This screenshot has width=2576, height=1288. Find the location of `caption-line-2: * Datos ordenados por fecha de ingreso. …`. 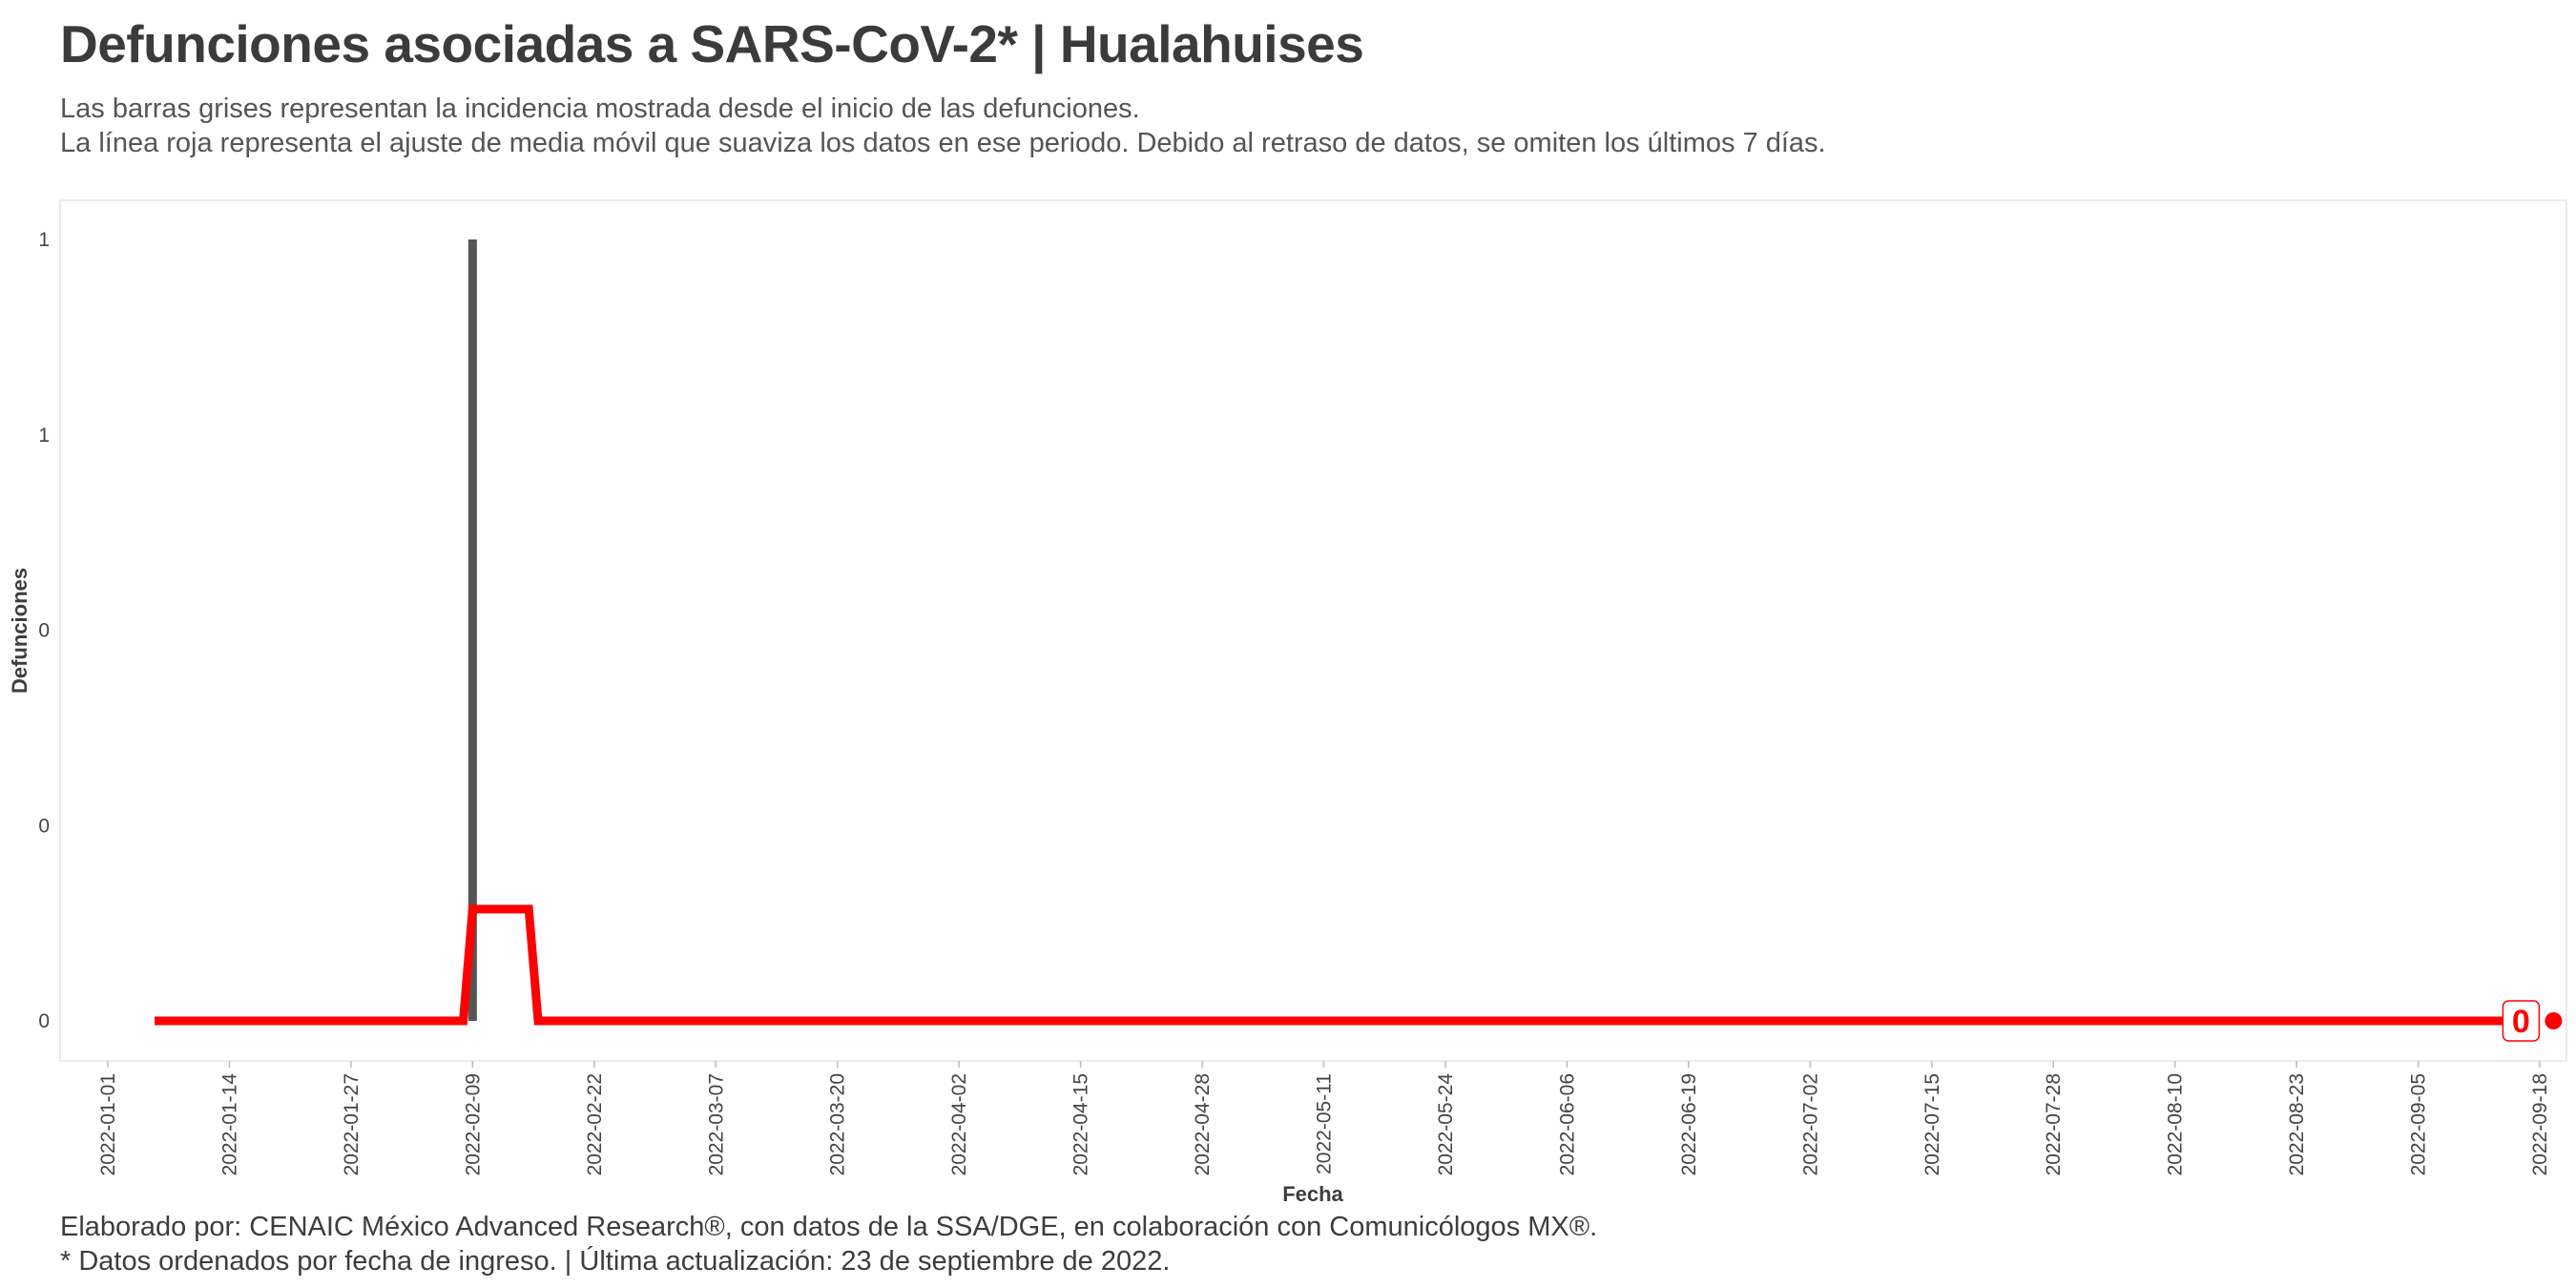

caption-line-2: * Datos ordenados por fecha de ingreso. … is located at coordinates (615, 1261).